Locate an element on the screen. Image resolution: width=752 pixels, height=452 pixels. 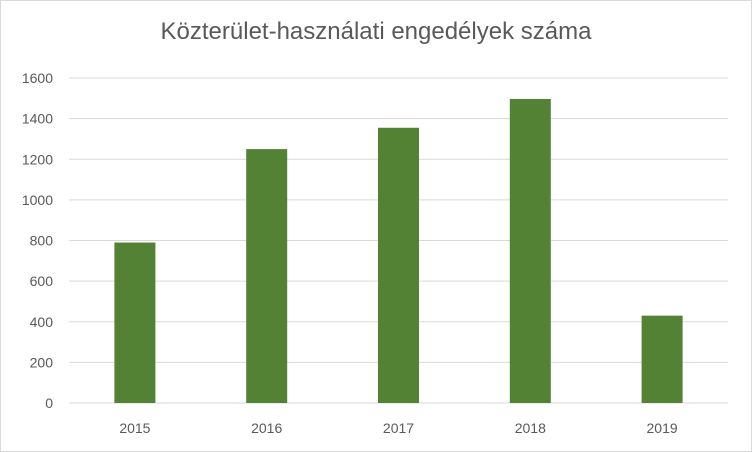
x-tick-label: 2017 is located at coordinates (398, 428).